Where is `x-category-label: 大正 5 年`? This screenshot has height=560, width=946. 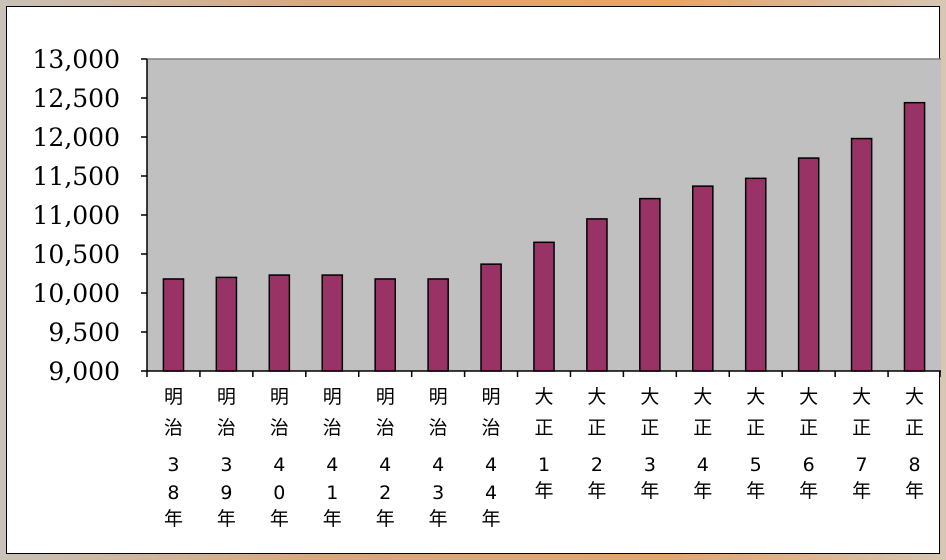 x-category-label: 大正 5 年 is located at coordinates (755, 444).